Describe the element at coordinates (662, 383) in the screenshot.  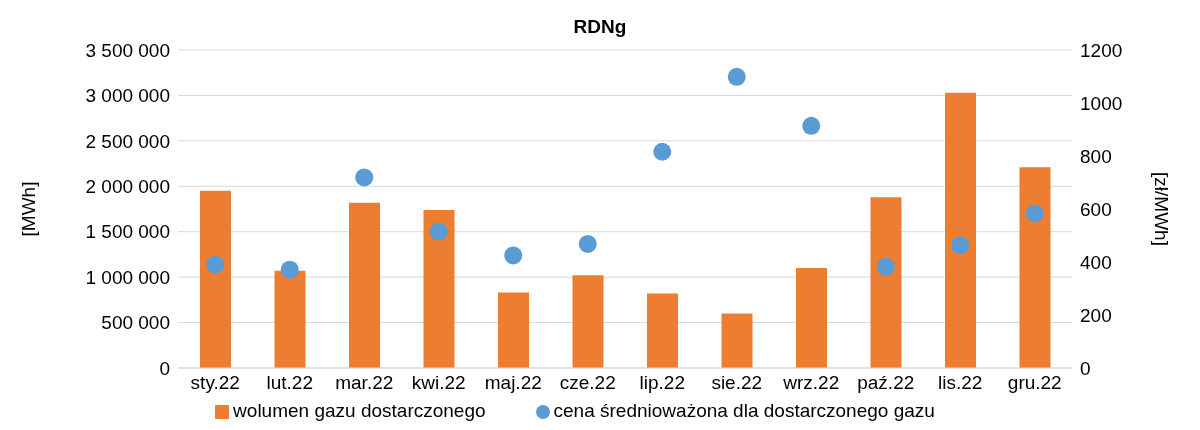
I see `x-tick-label: lip.22` at that location.